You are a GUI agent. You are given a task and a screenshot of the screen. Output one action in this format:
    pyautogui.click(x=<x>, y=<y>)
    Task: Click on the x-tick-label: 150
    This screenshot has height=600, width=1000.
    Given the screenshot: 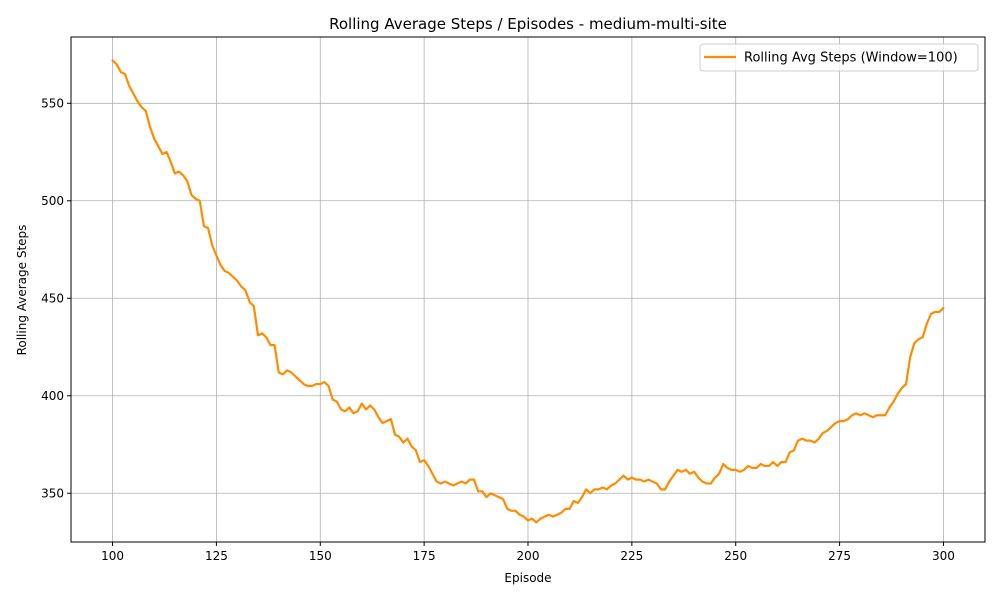 What is the action you would take?
    pyautogui.click(x=320, y=556)
    